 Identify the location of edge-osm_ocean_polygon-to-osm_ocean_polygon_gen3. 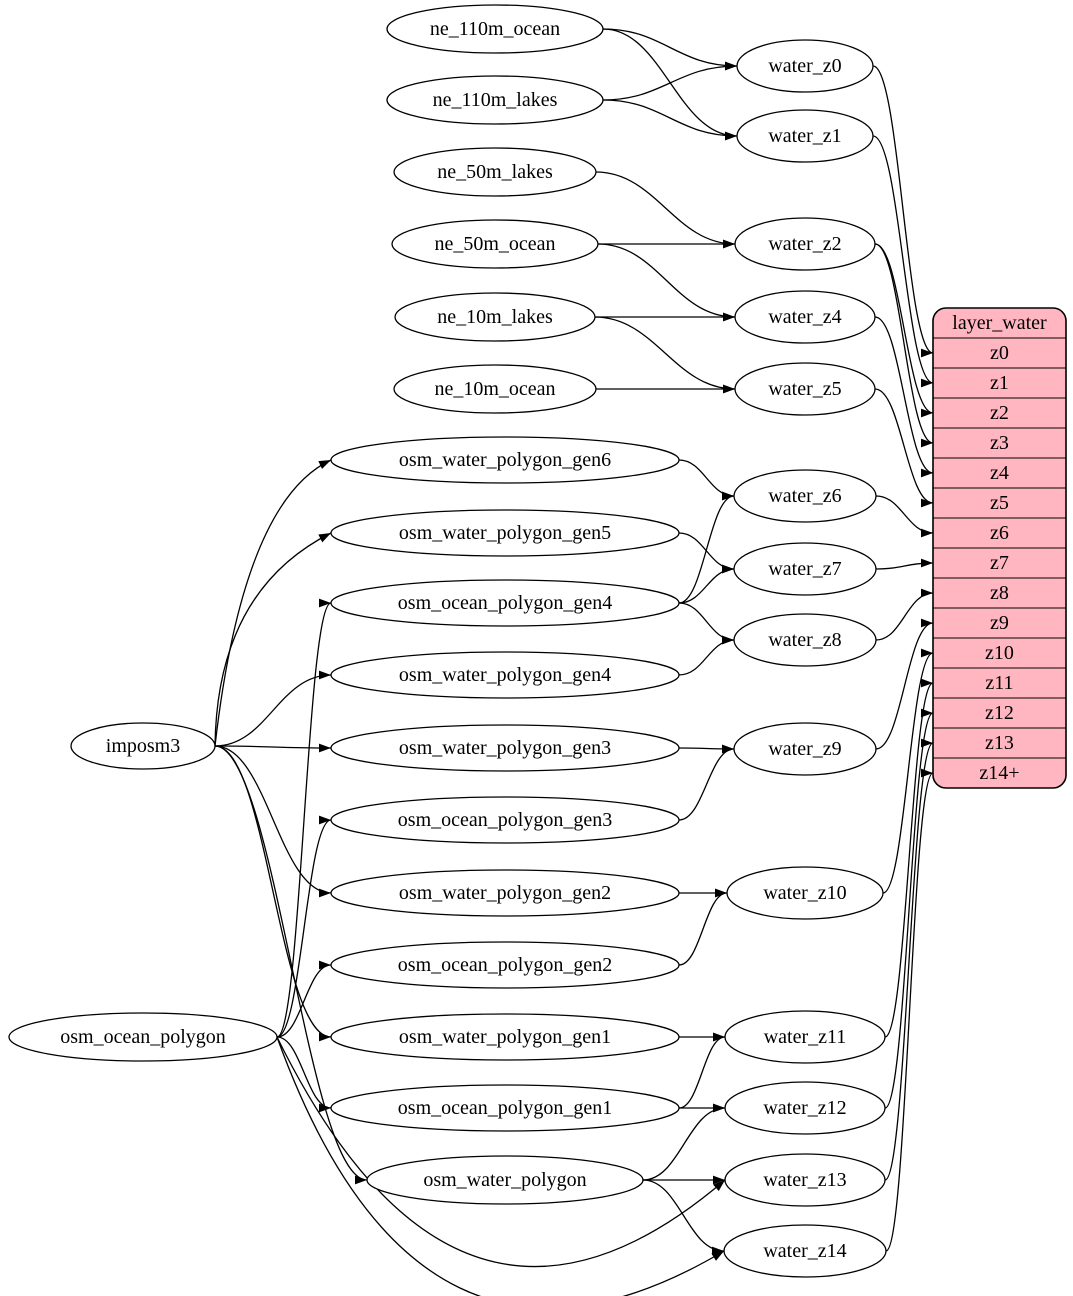
(304, 926).